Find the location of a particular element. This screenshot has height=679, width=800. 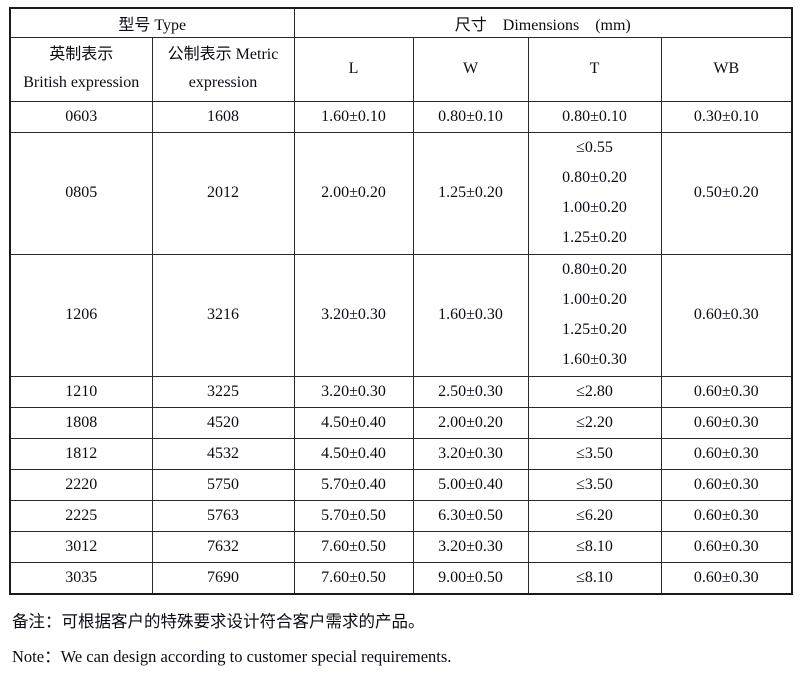

cell-metric-code: 5750 is located at coordinates (223, 484).